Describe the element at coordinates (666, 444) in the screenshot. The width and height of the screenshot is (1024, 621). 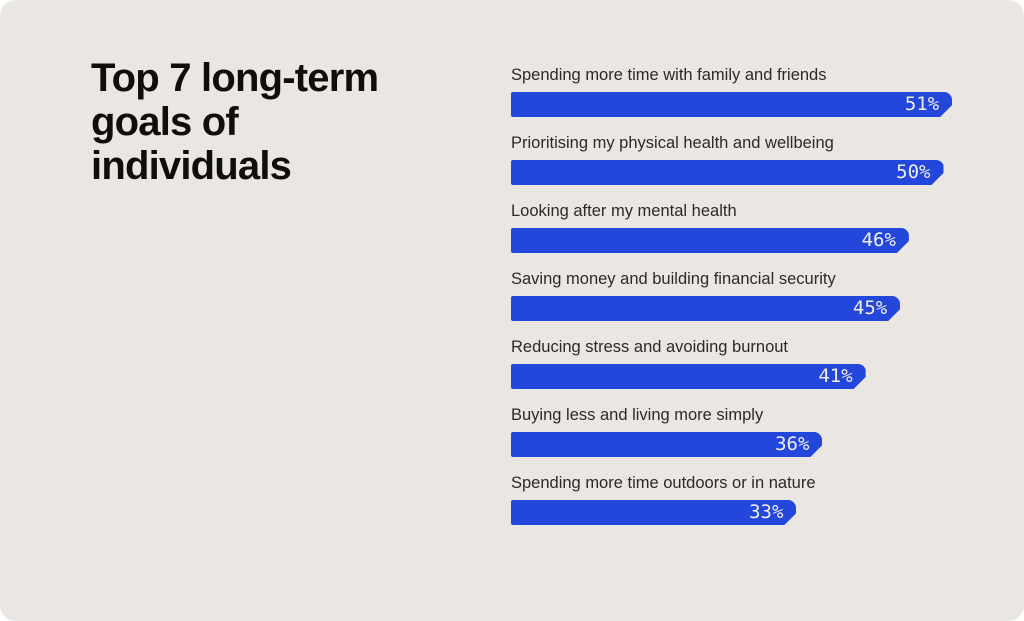
I see `bar-segment: 36%` at that location.